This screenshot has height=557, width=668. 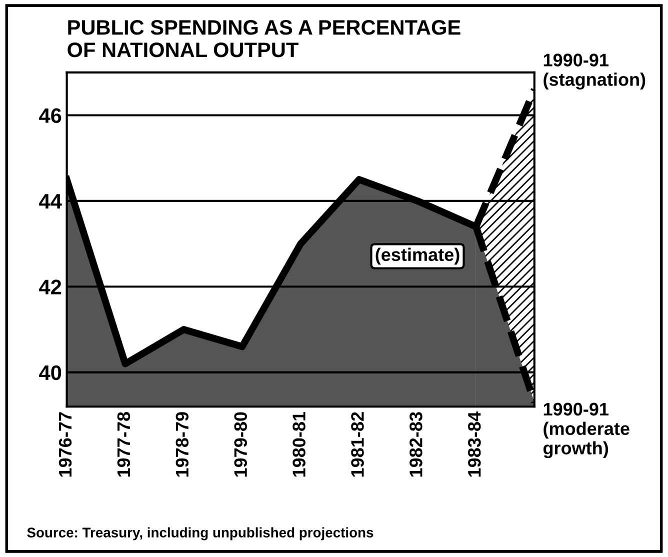 I want to click on x-tick-label: 1976-77, so click(x=65, y=444).